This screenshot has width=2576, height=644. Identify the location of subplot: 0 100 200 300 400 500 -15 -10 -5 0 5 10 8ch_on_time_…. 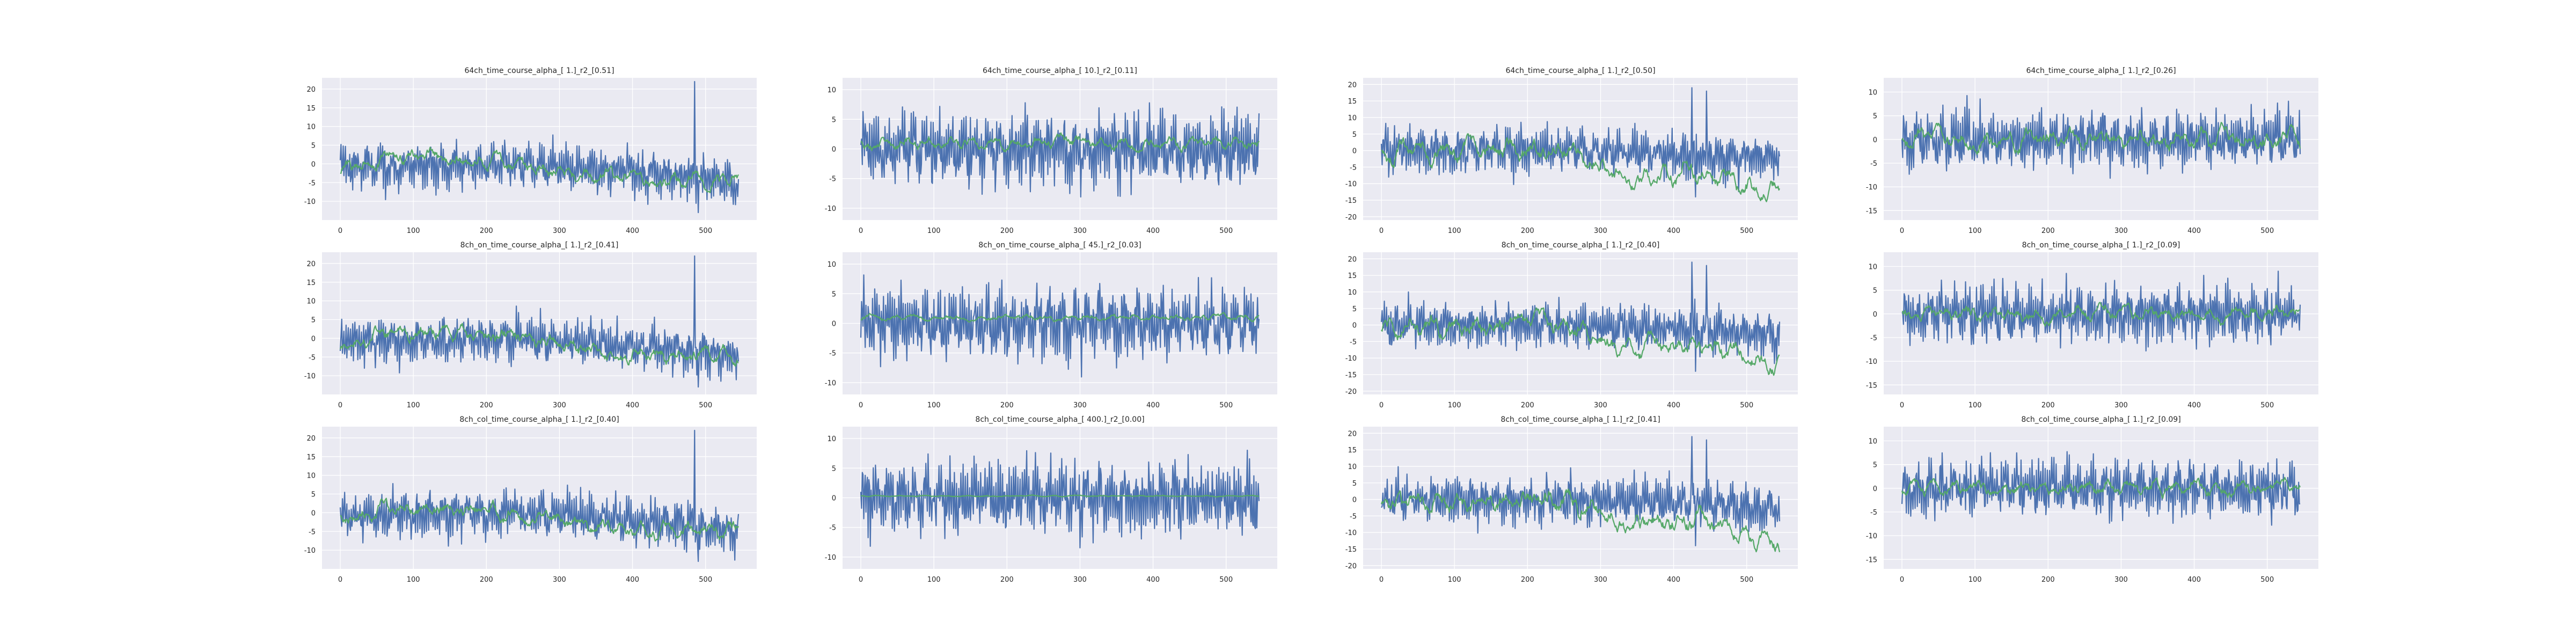
(2092, 325).